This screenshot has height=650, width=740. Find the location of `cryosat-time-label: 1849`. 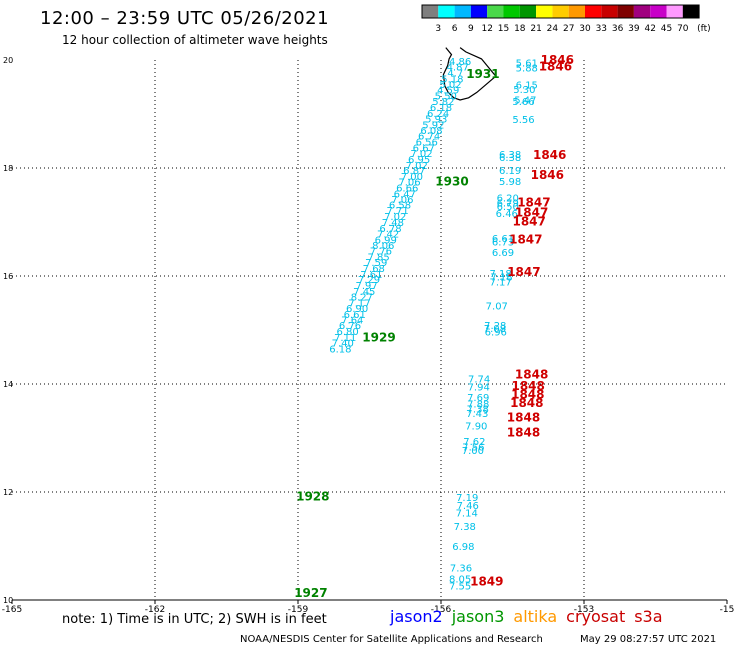

cryosat-time-label: 1849 is located at coordinates (486, 582).